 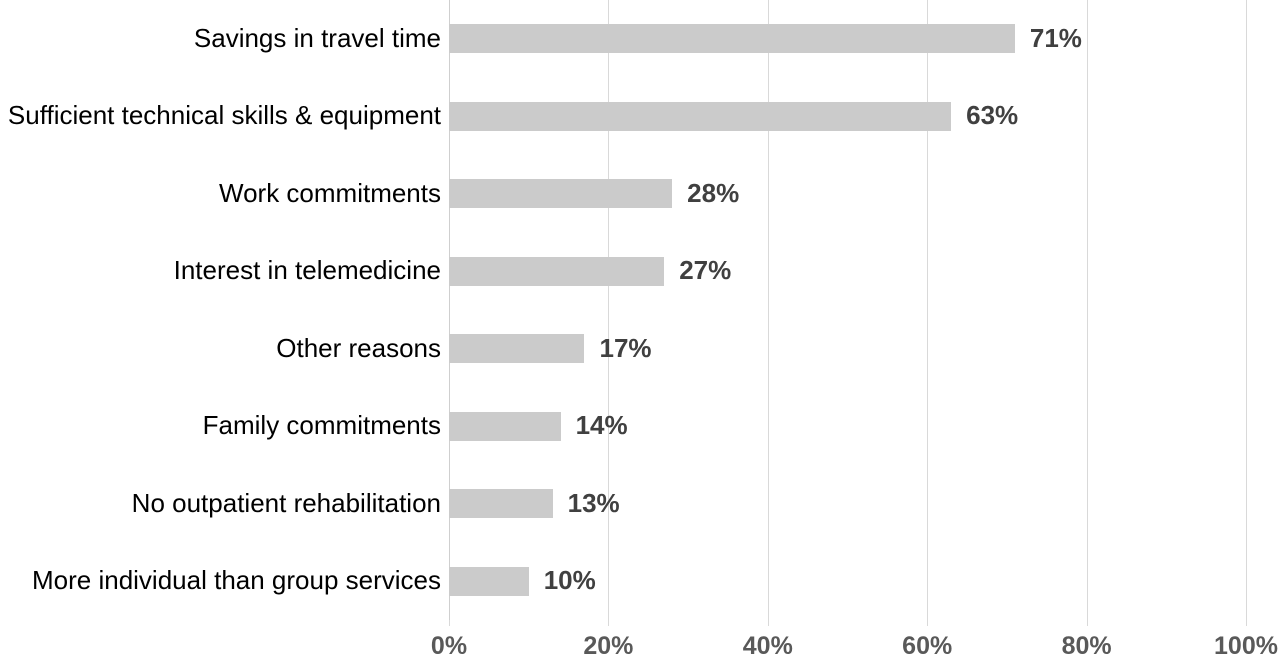 What do you see at coordinates (625, 347) in the screenshot?
I see `value-label: 17%` at bounding box center [625, 347].